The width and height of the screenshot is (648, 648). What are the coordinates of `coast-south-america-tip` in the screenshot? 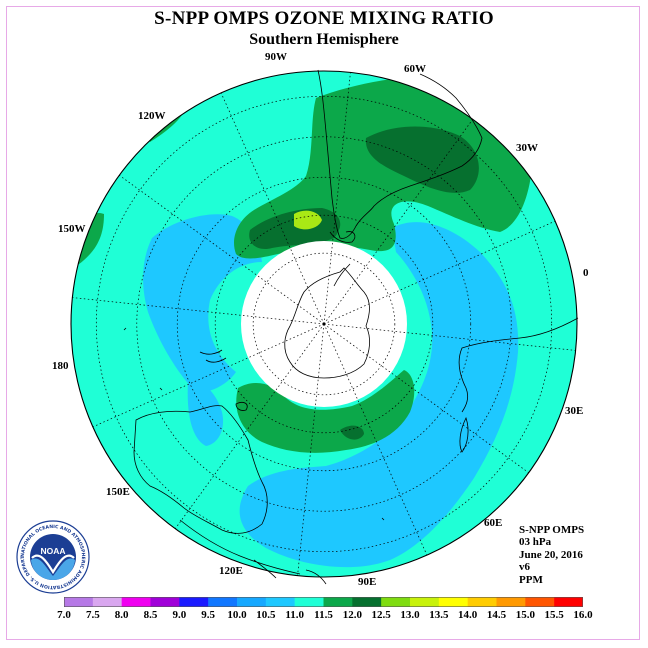 It's located at (342, 237).